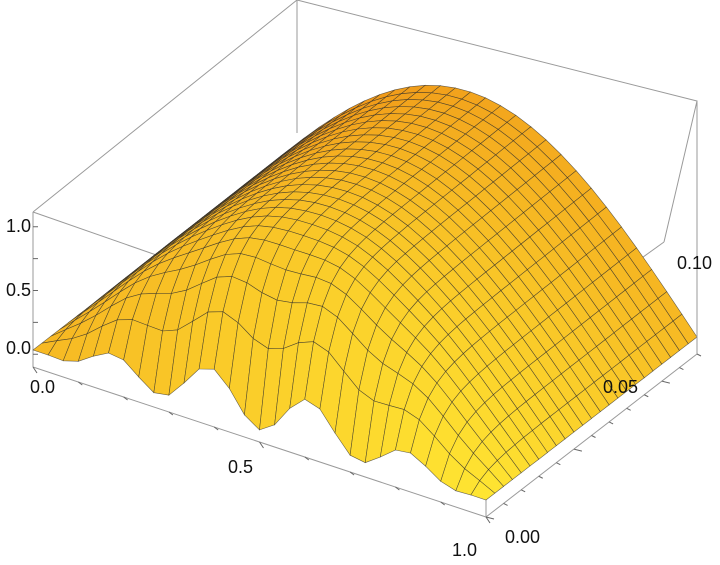 The image size is (720, 565). What do you see at coordinates (694, 263) in the screenshot?
I see `y-tick-label: 0.10` at bounding box center [694, 263].